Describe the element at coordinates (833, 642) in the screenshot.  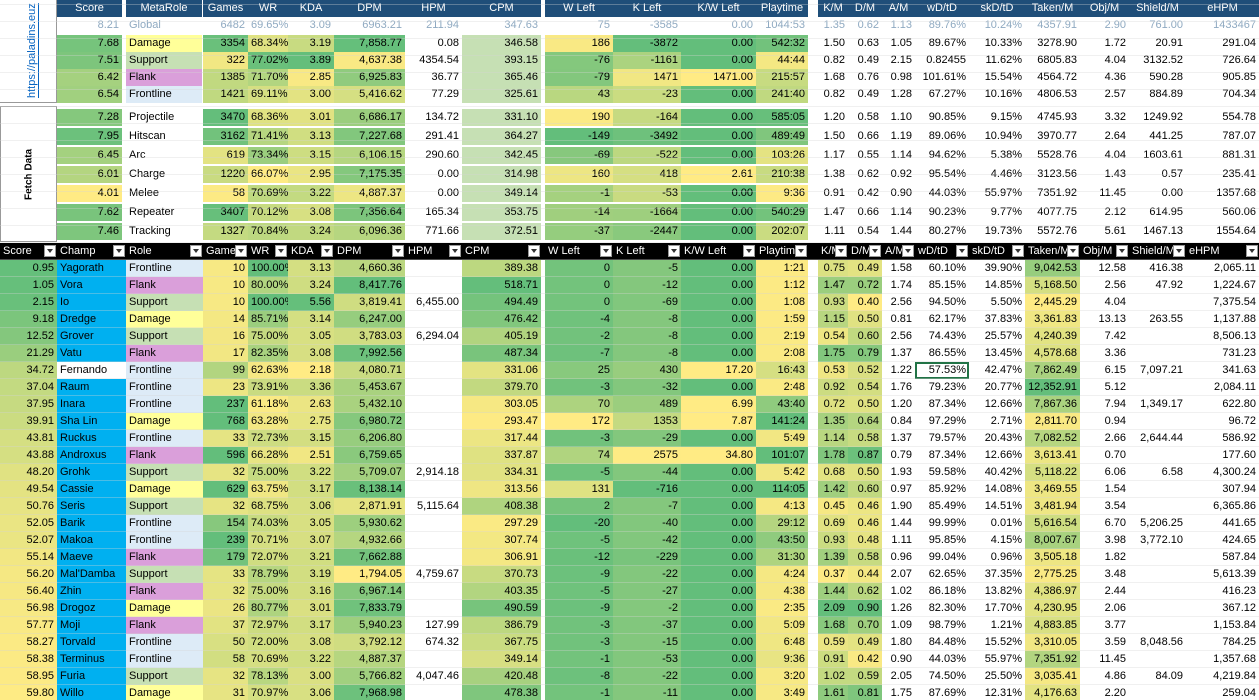
I see `champ-row-22-cell-13: 0.59` at that location.